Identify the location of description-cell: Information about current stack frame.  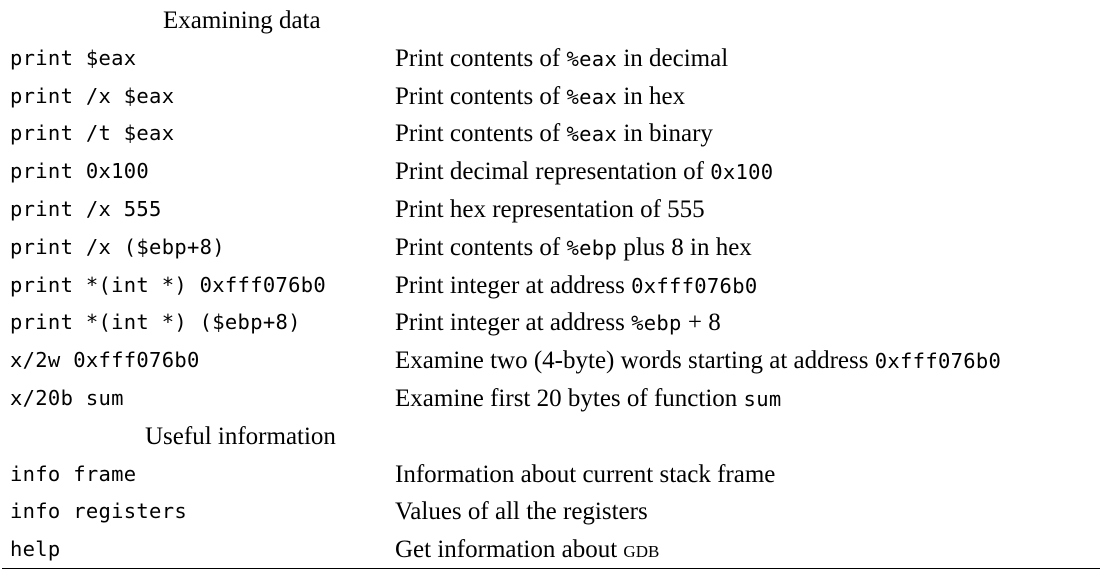
(585, 475).